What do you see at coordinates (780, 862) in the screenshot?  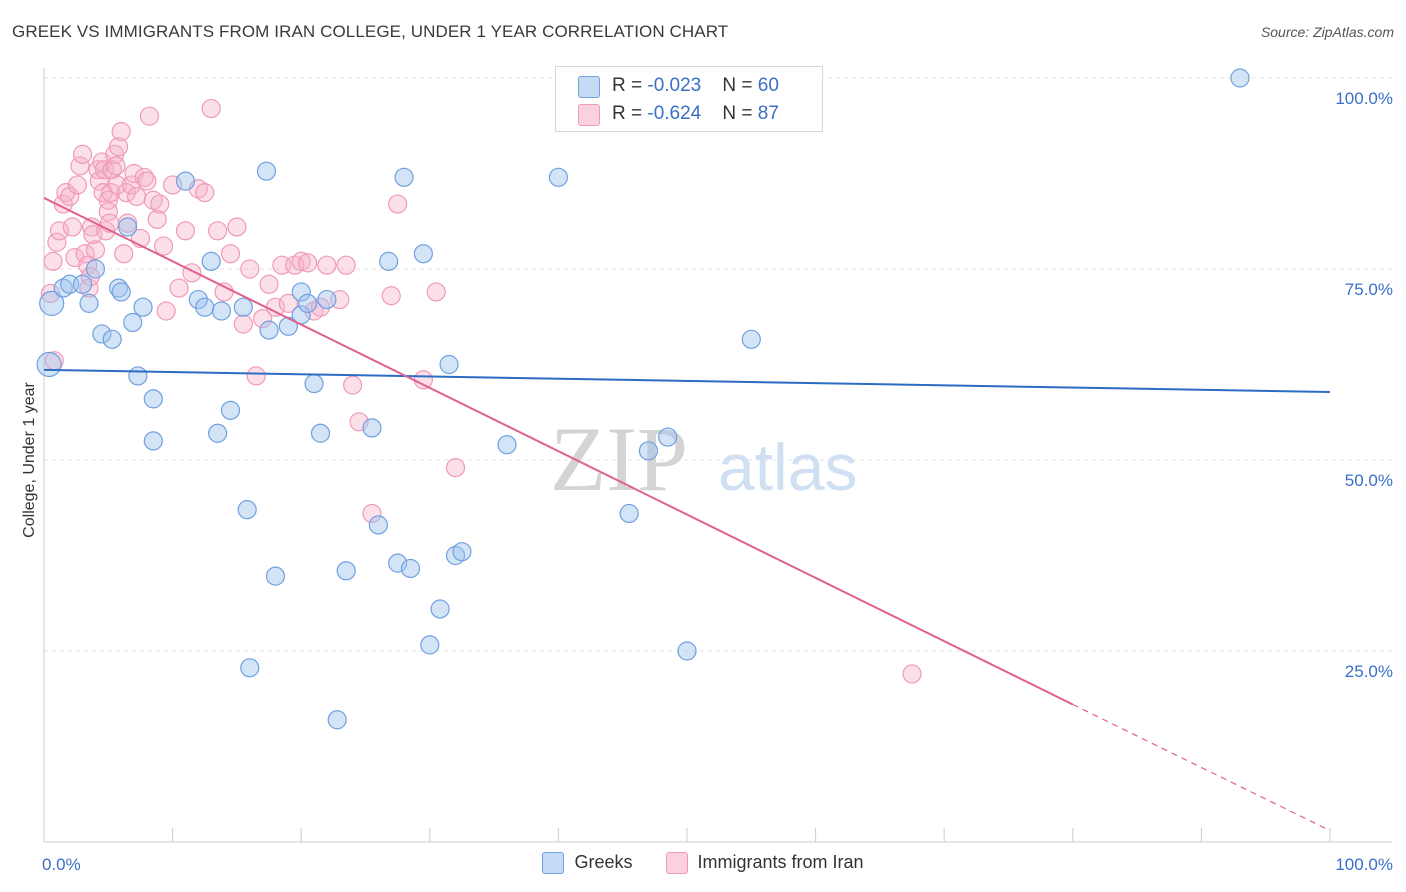 I see `legend-label-iran: Immigrants from Iran` at bounding box center [780, 862].